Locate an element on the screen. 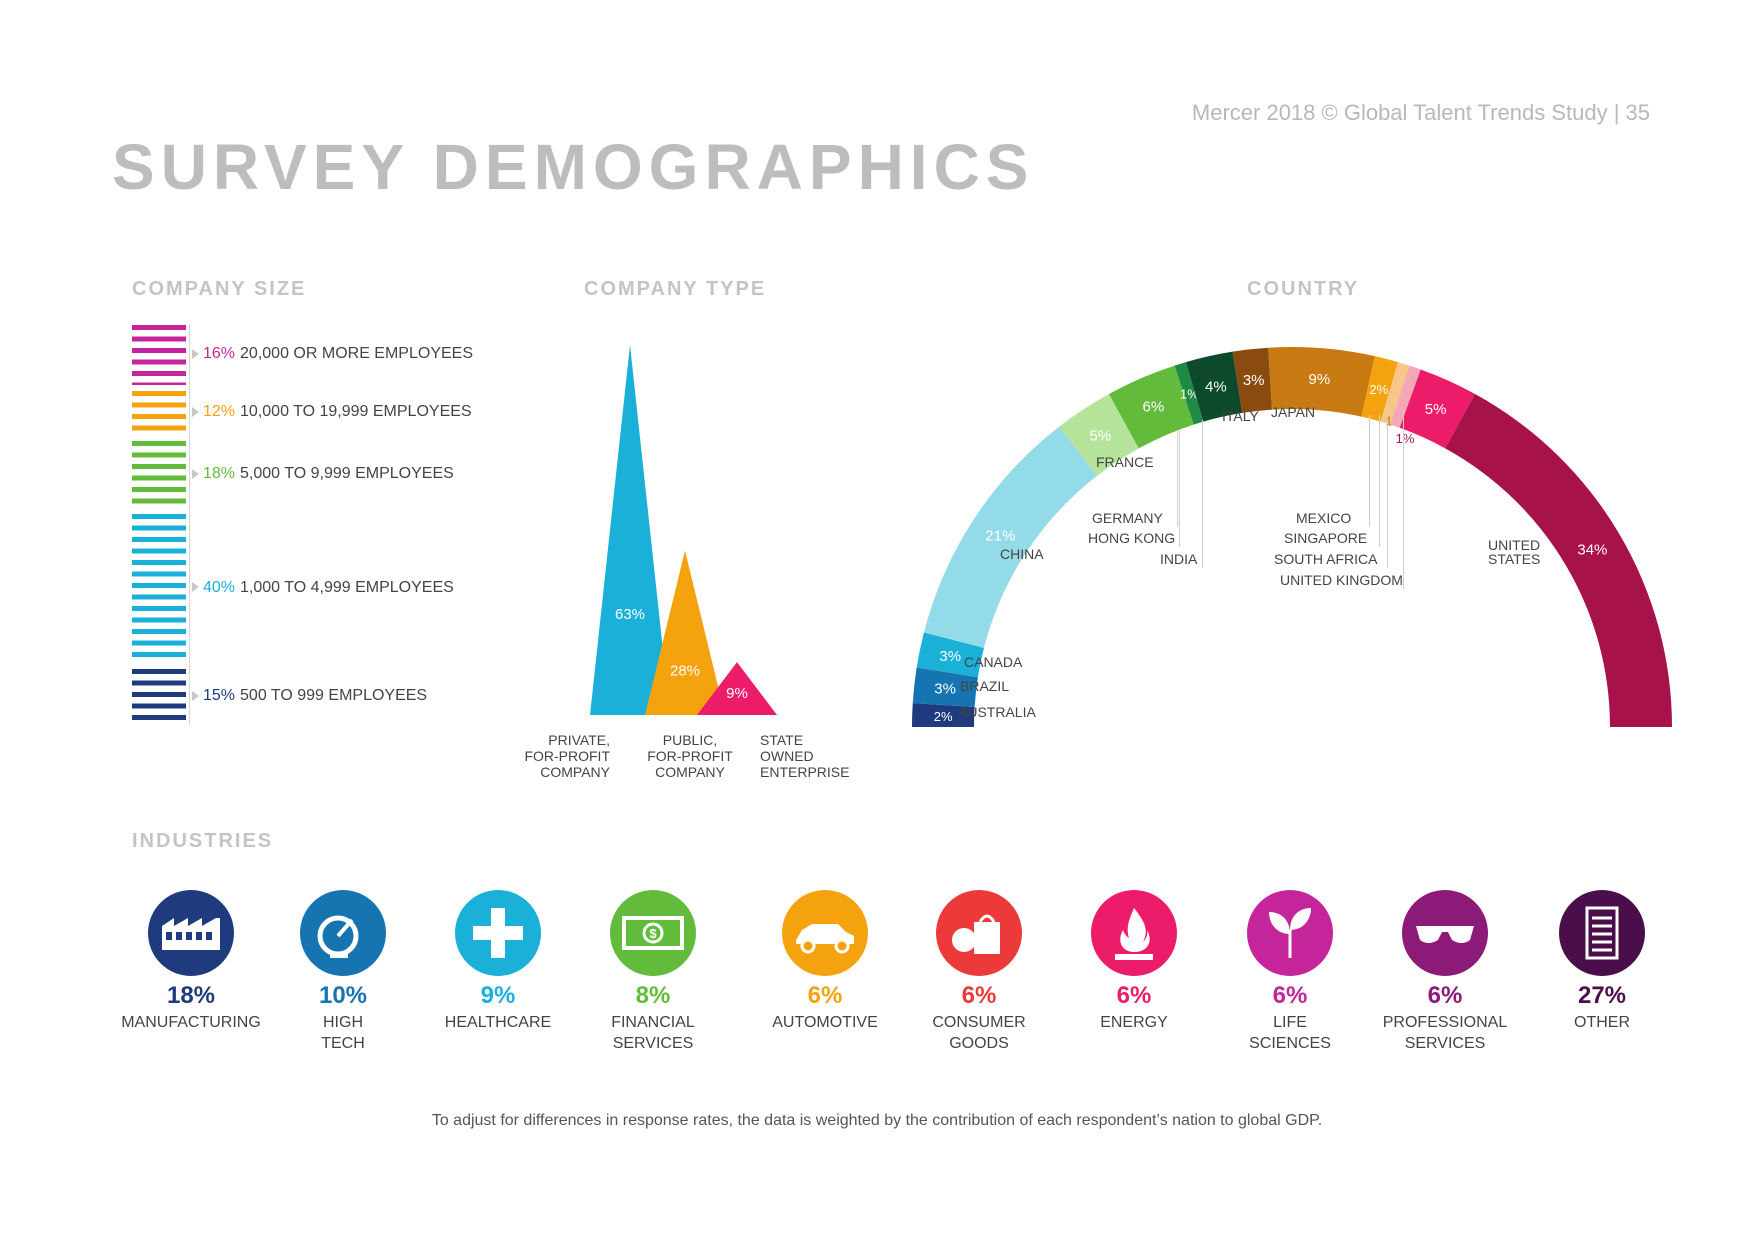 This screenshot has height=1240, width=1754. industry-label: AUTOMOTIVE is located at coordinates (825, 1022).